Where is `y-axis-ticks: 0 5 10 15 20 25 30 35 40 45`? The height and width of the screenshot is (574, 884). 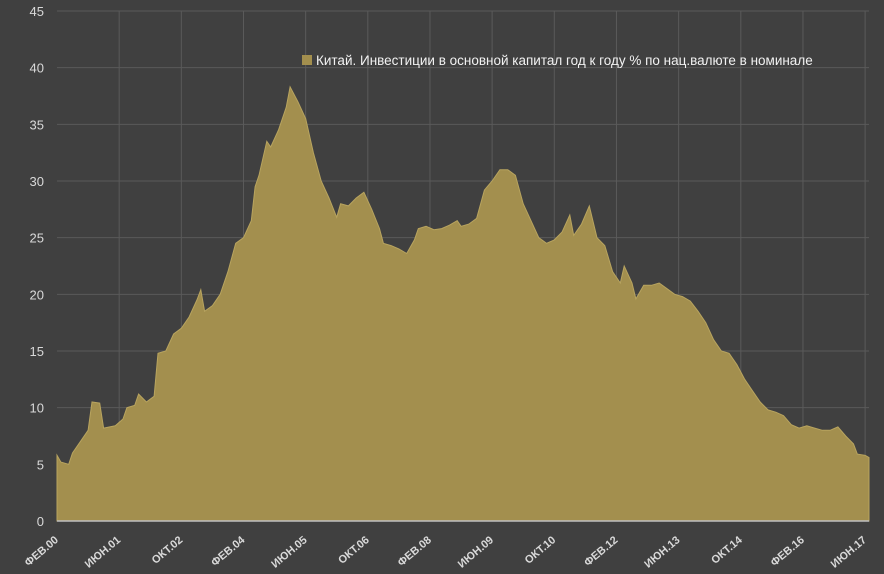
y-axis-ticks: 0 5 10 15 20 25 30 35 40 45 is located at coordinates (37, 266).